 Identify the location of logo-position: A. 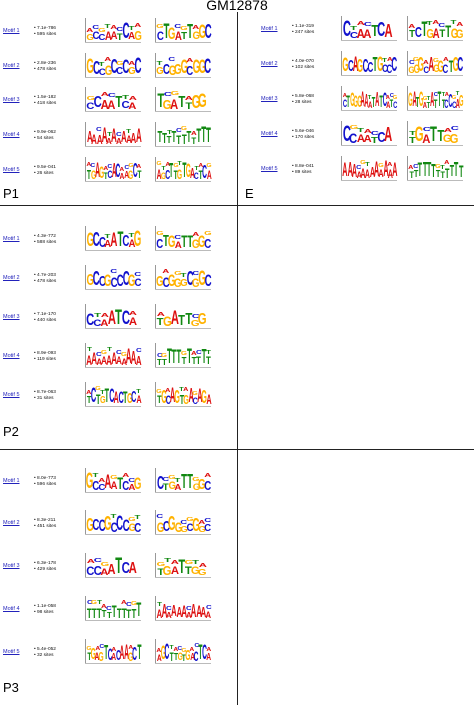
(116, 397).